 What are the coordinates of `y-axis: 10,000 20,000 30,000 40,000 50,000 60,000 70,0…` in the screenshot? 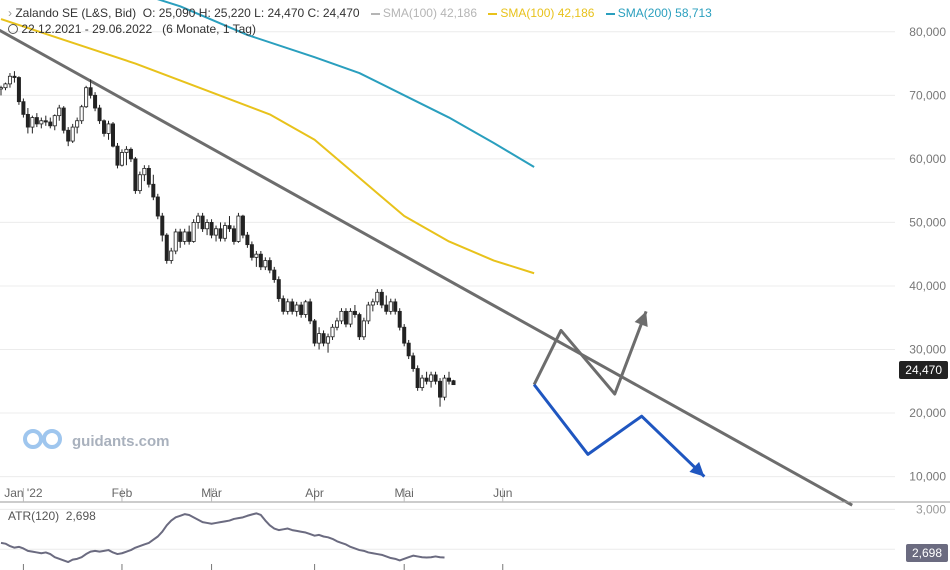 It's located at (927, 254).